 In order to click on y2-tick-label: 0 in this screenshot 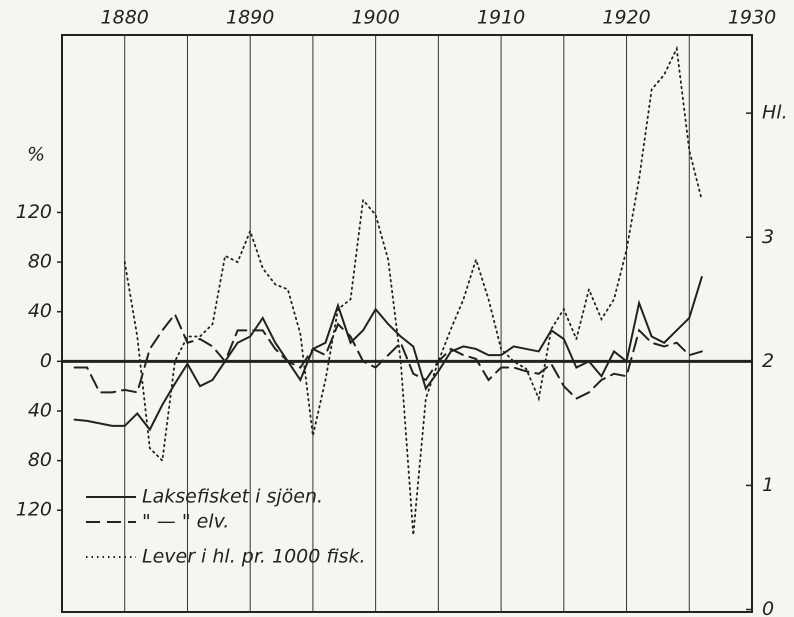, I will do `click(768, 607)`.